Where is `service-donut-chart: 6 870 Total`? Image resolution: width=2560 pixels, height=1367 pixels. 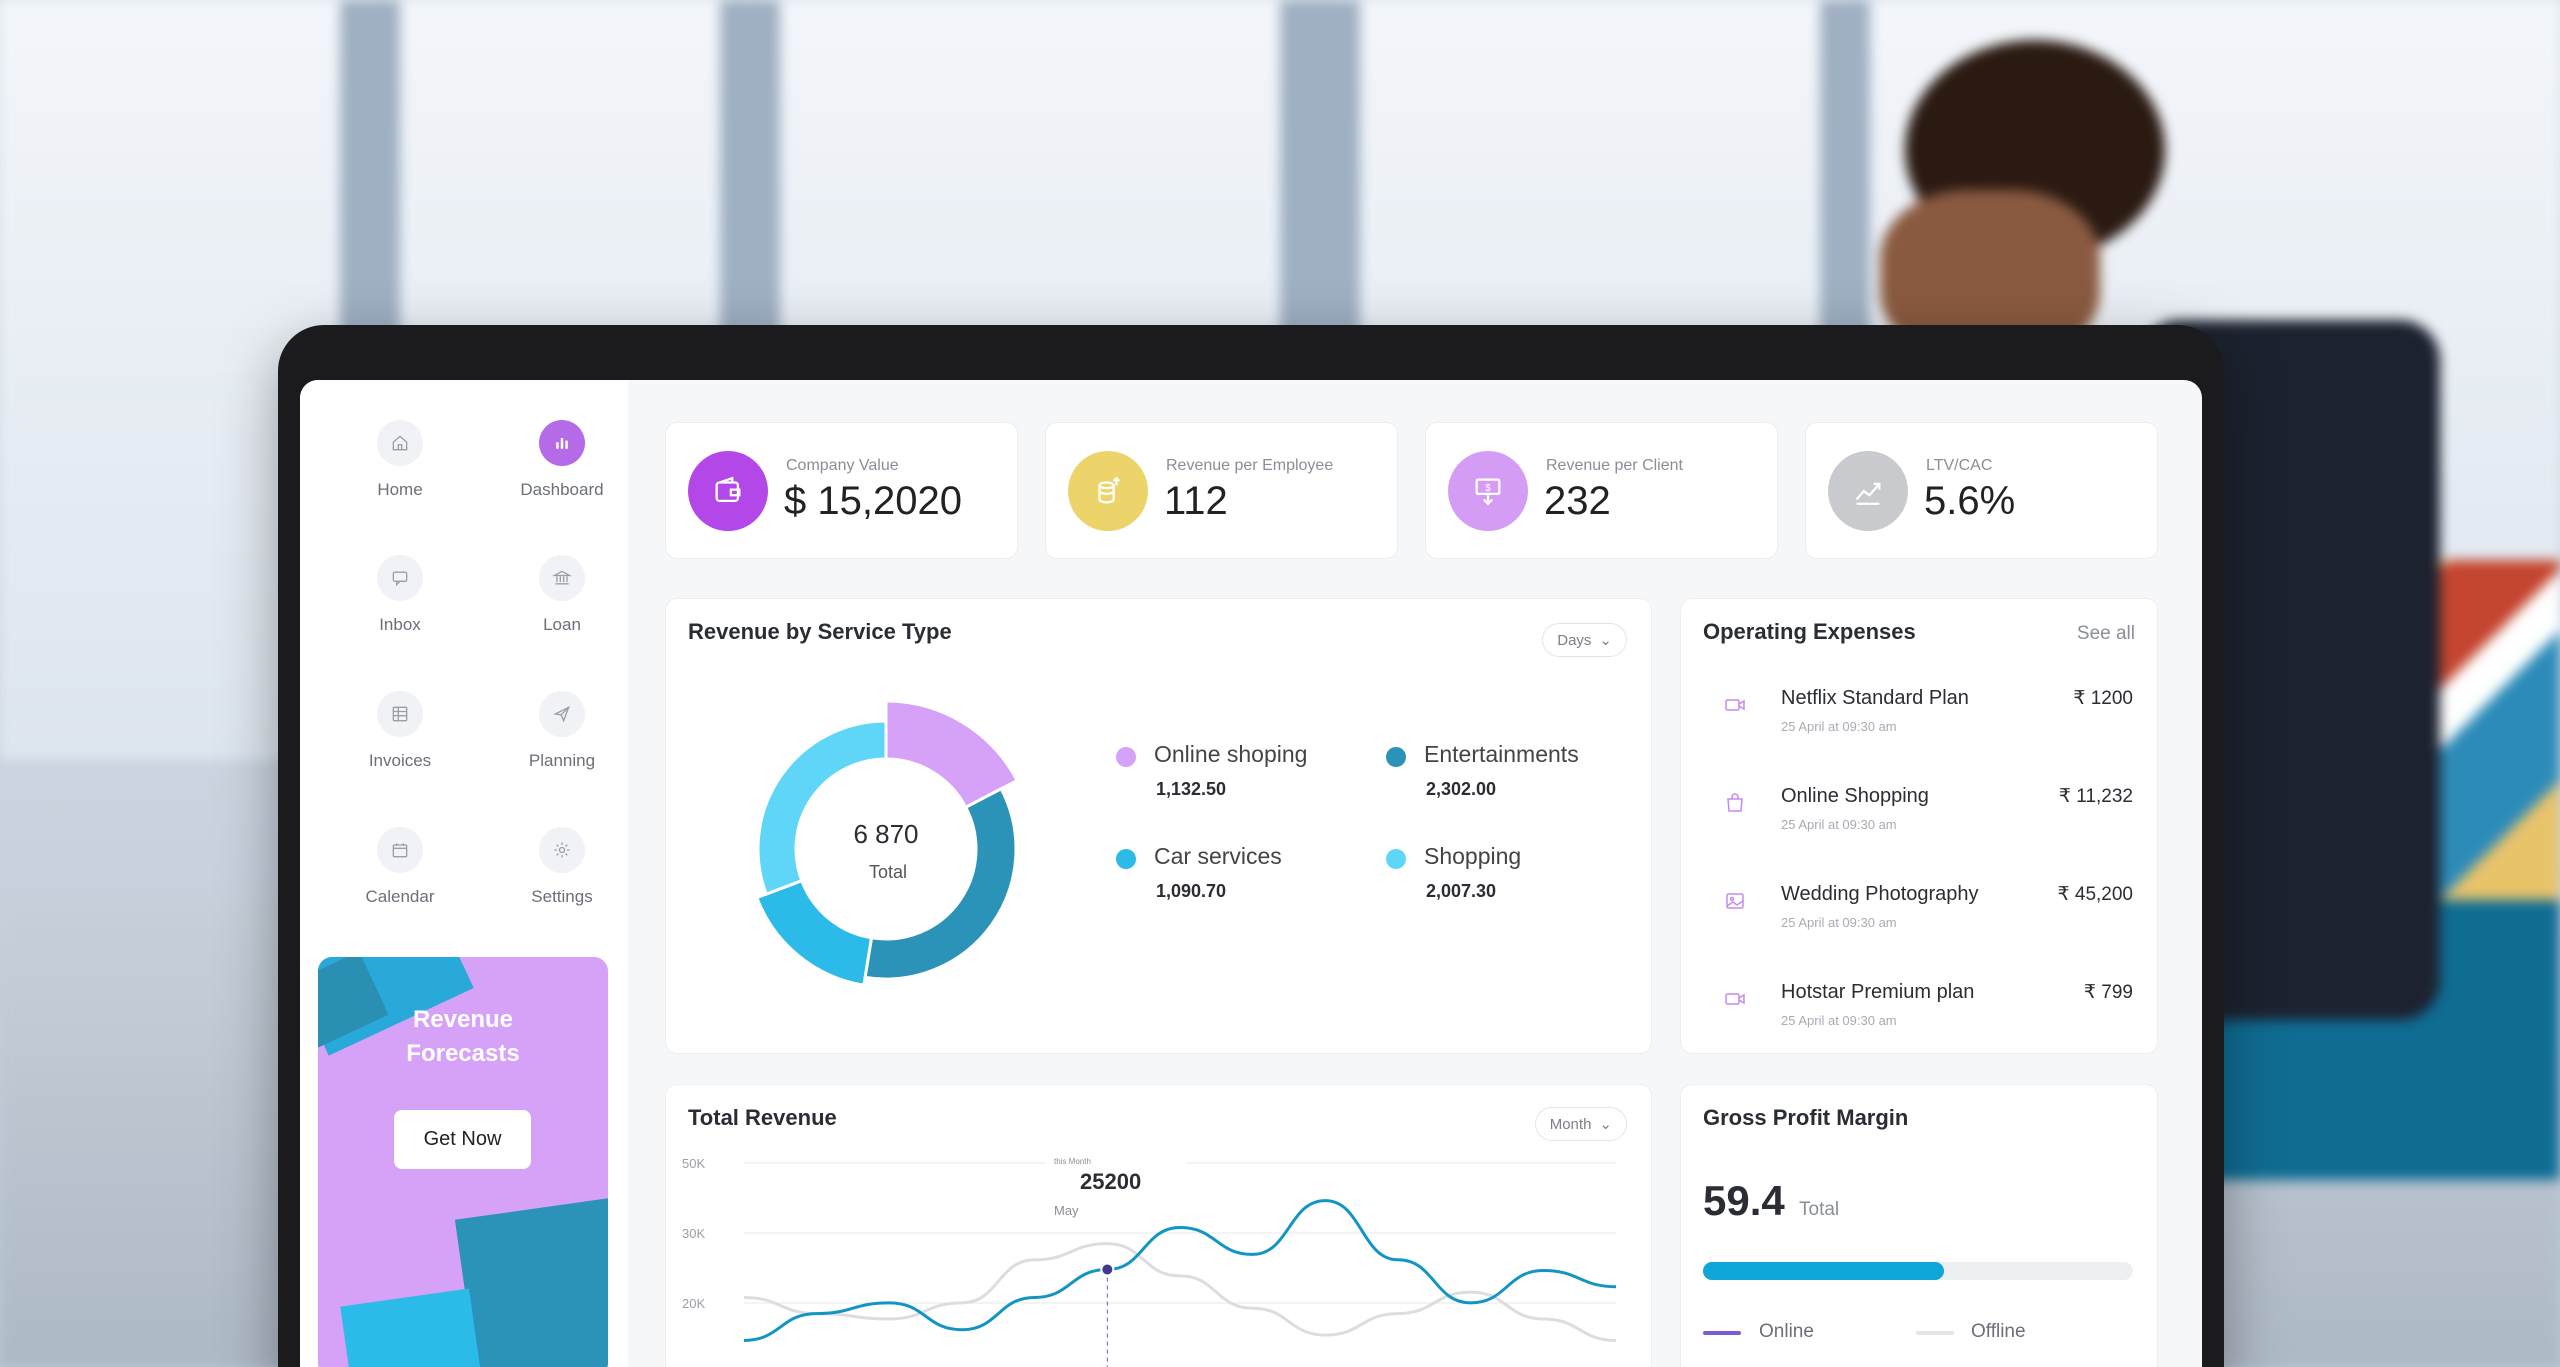
service-donut-chart: 6 870 Total is located at coordinates (887, 843).